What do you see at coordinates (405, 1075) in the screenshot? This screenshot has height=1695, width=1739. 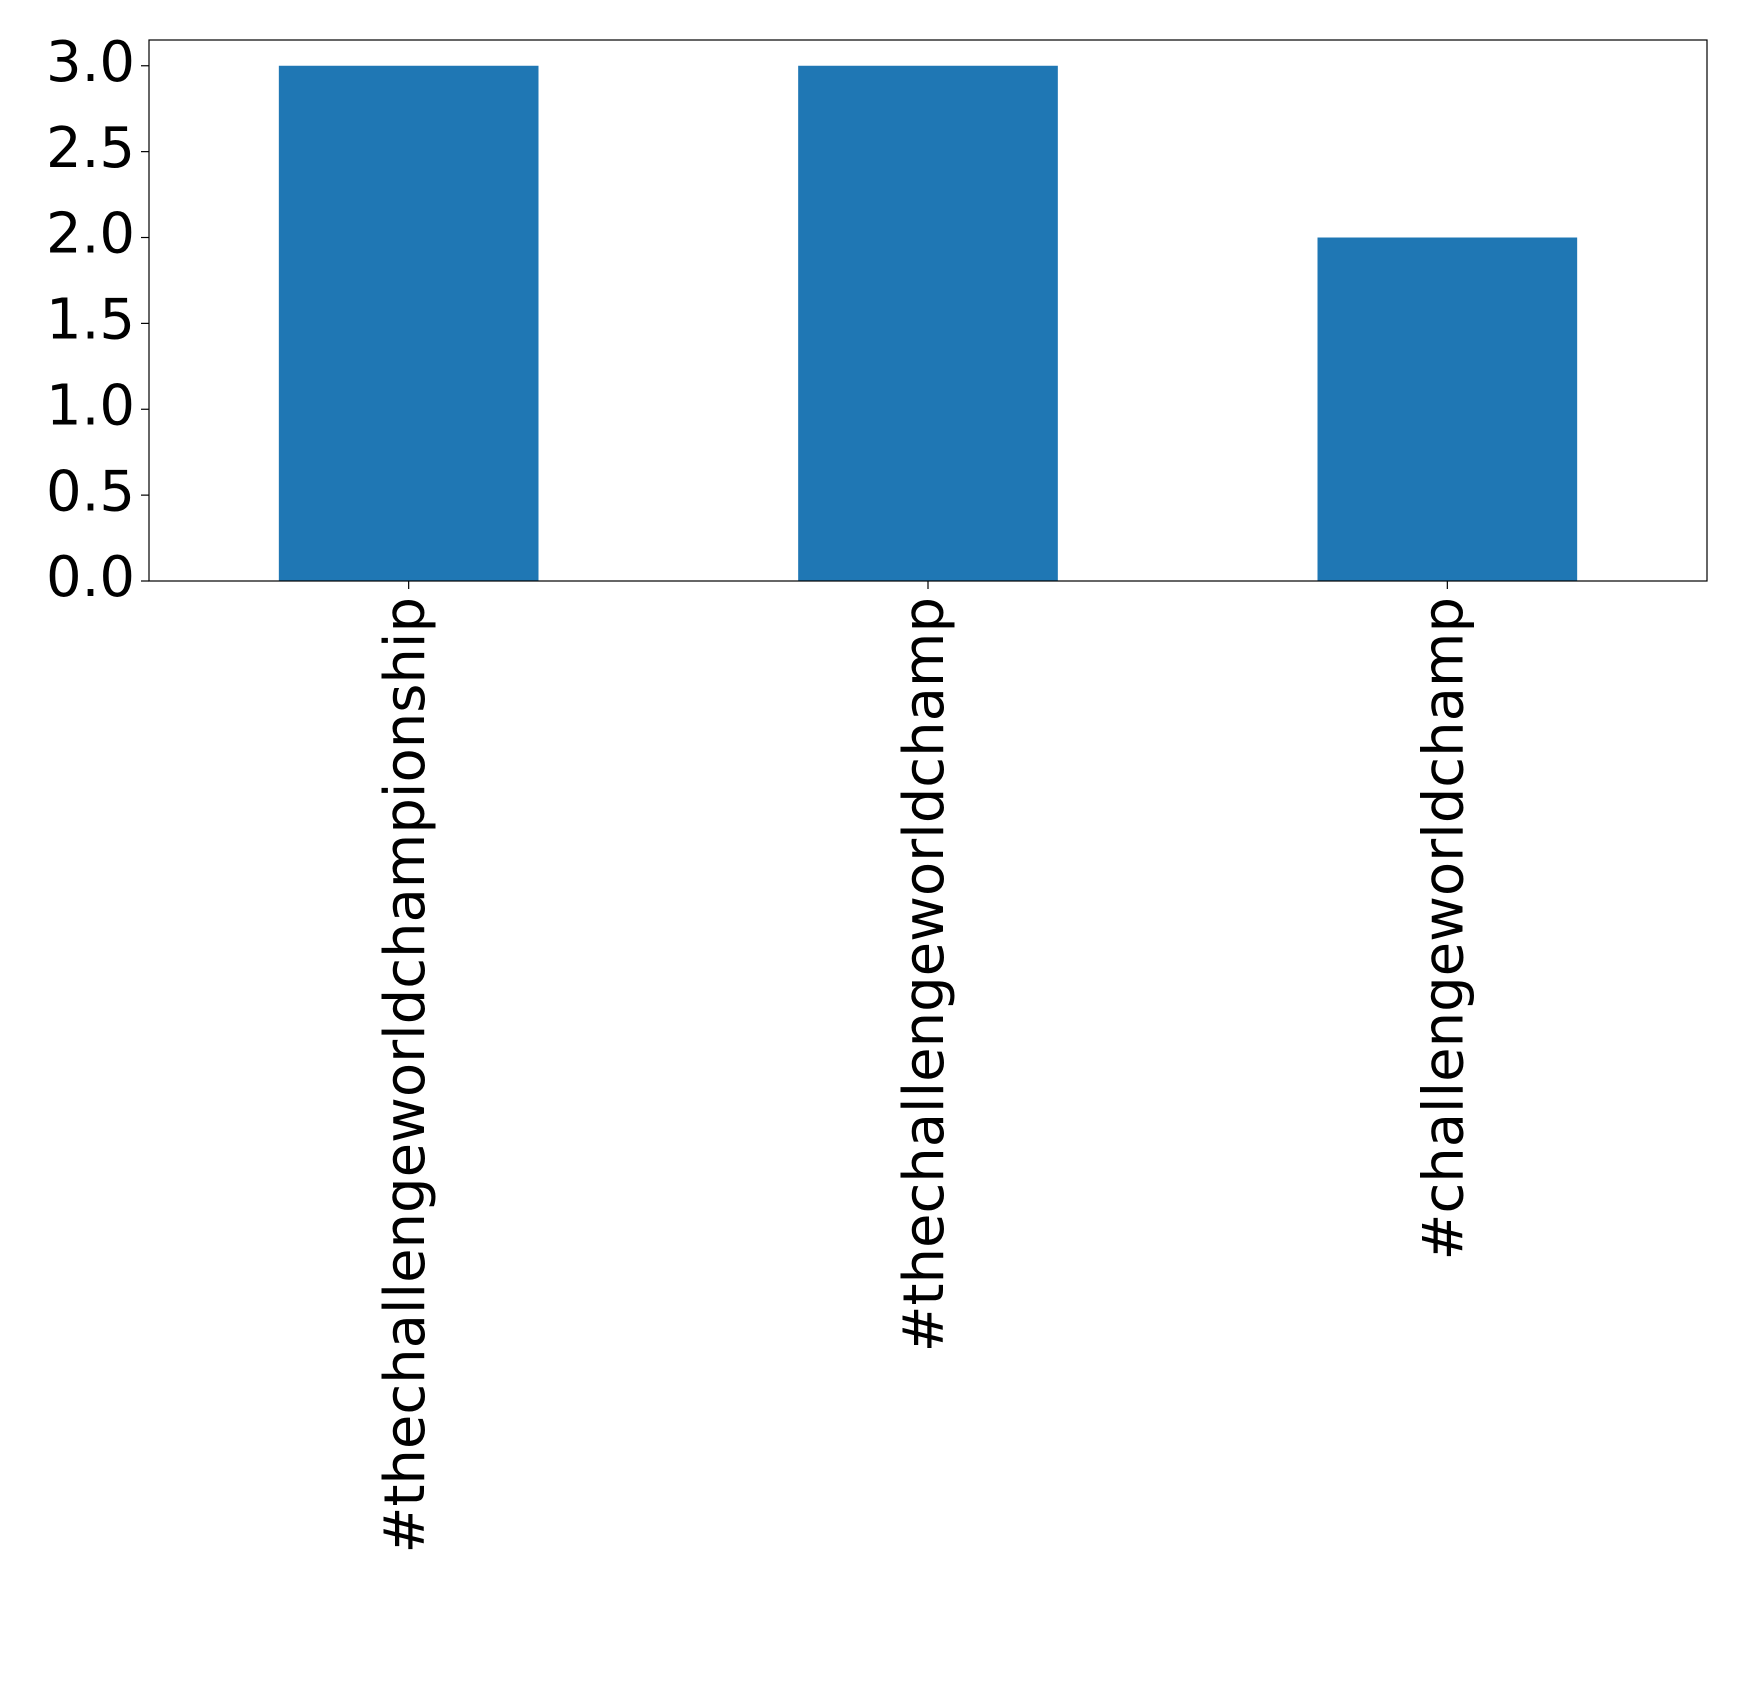 I see `x-tick-label: #thechallengeworldchampionship` at bounding box center [405, 1075].